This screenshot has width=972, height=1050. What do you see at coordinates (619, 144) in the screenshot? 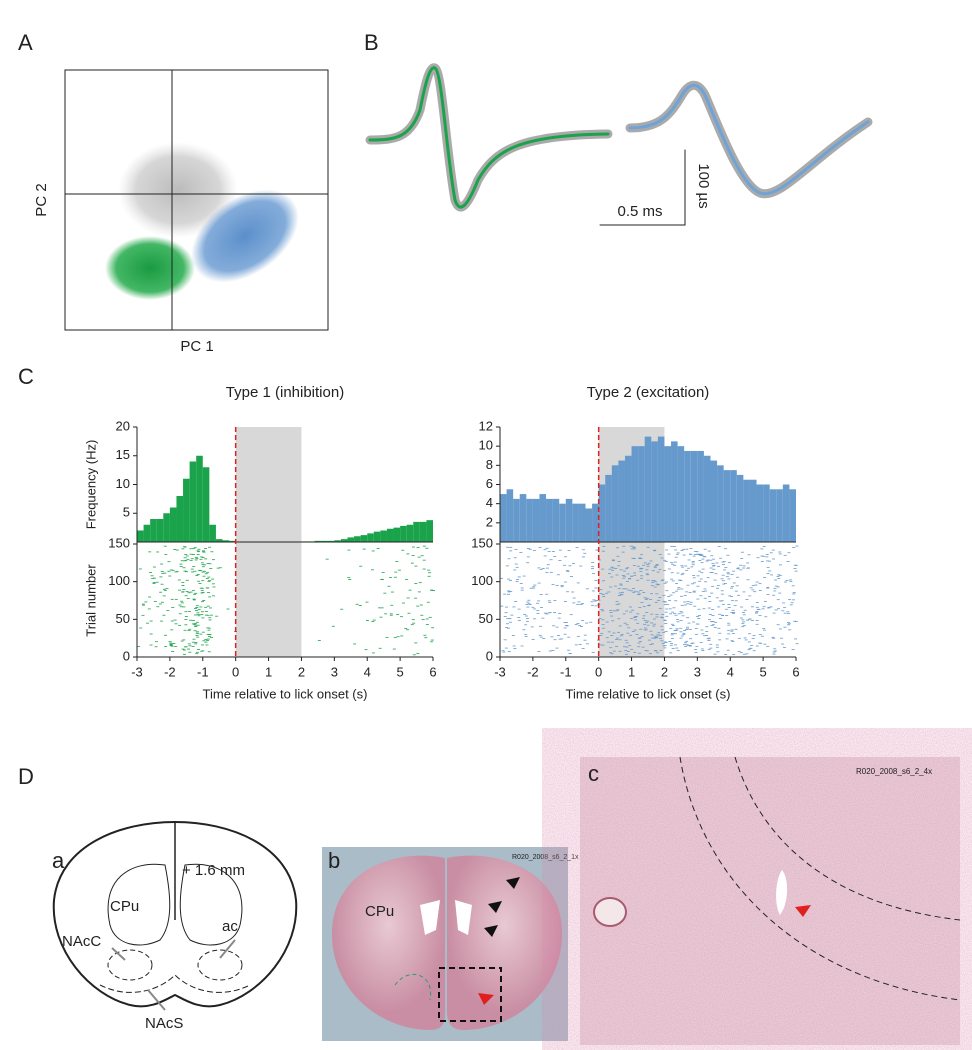
I see `waveforms` at bounding box center [619, 144].